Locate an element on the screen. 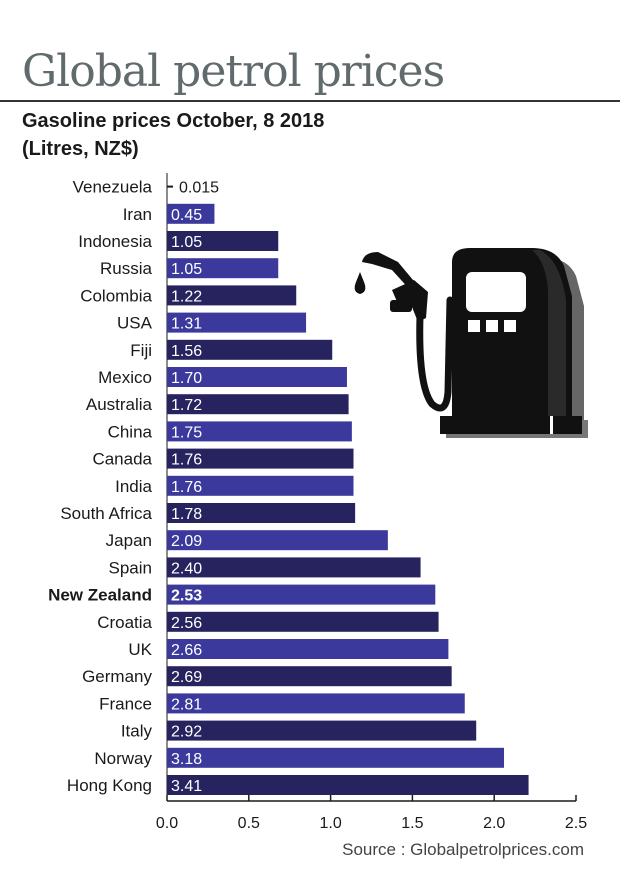 This screenshot has height=872, width=620. x-tick-label: 0.5 is located at coordinates (249, 823).